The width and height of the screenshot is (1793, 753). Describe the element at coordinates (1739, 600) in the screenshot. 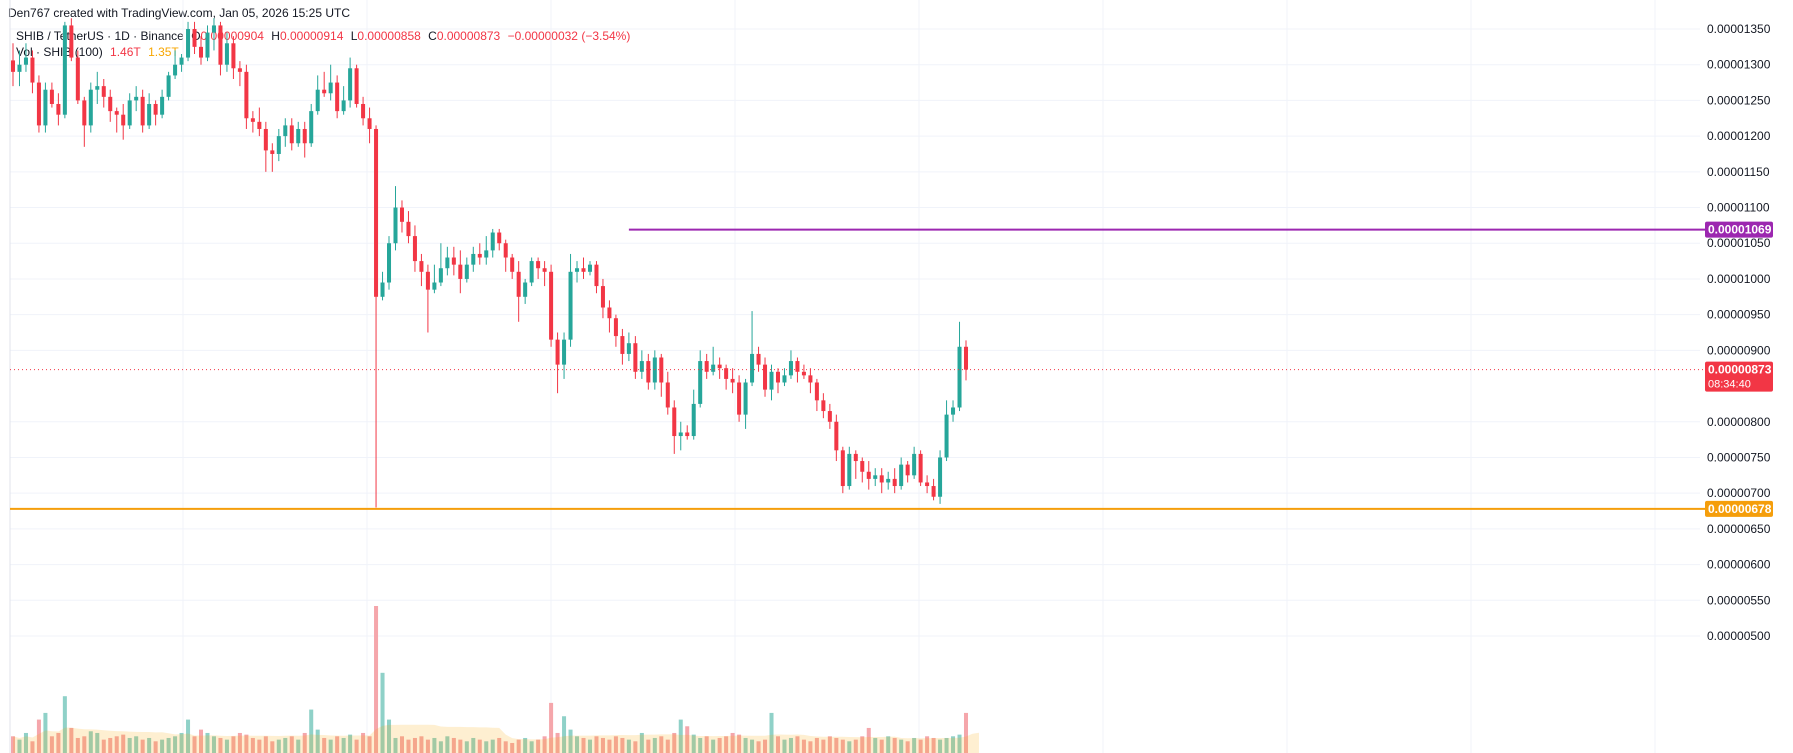

I see `price-tick-label: 0.00000550` at that location.